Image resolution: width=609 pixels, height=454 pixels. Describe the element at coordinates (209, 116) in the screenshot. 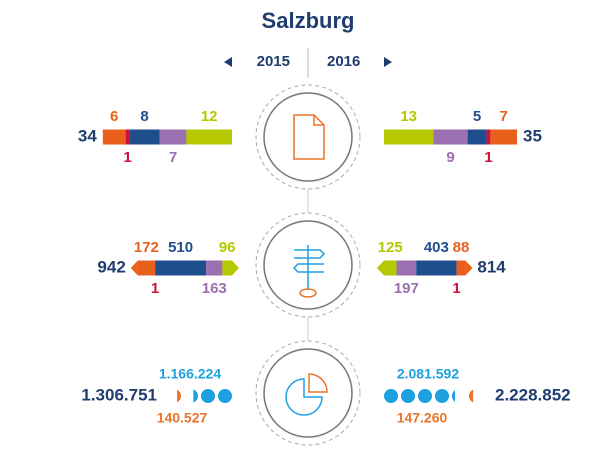

I see `segment-label: 12` at that location.